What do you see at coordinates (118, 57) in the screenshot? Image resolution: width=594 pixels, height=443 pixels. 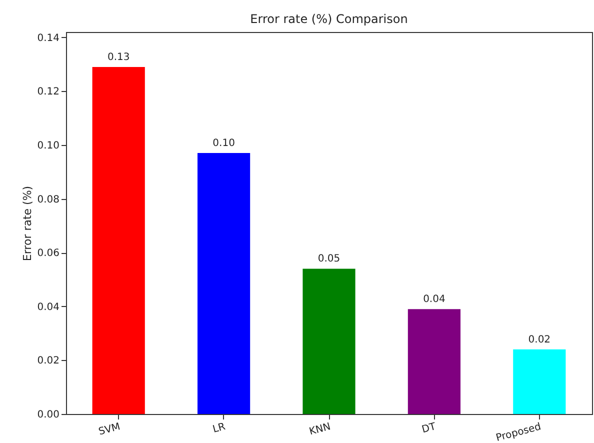 I see `data-label: 0.13` at bounding box center [118, 57].